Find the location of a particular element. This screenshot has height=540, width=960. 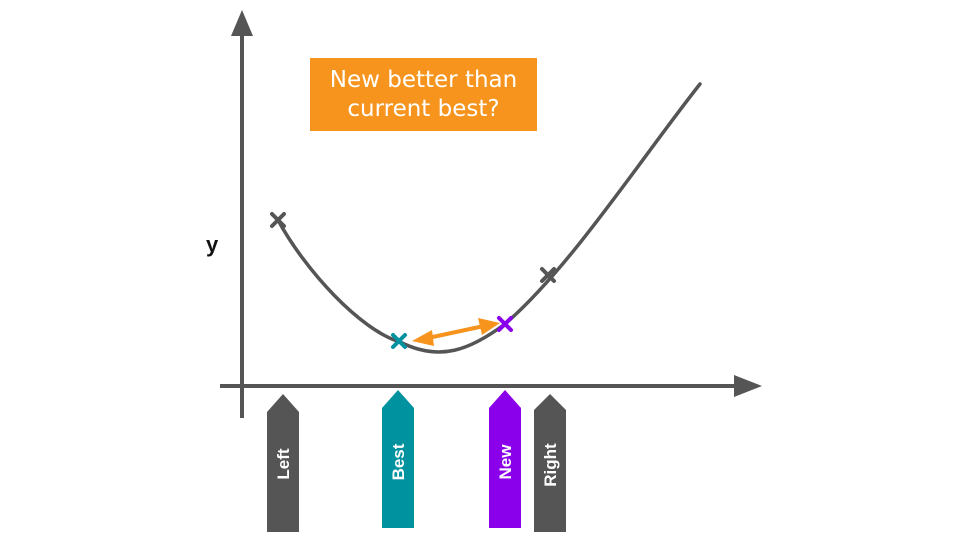

marker-left-label: Left is located at coordinates (283, 464).